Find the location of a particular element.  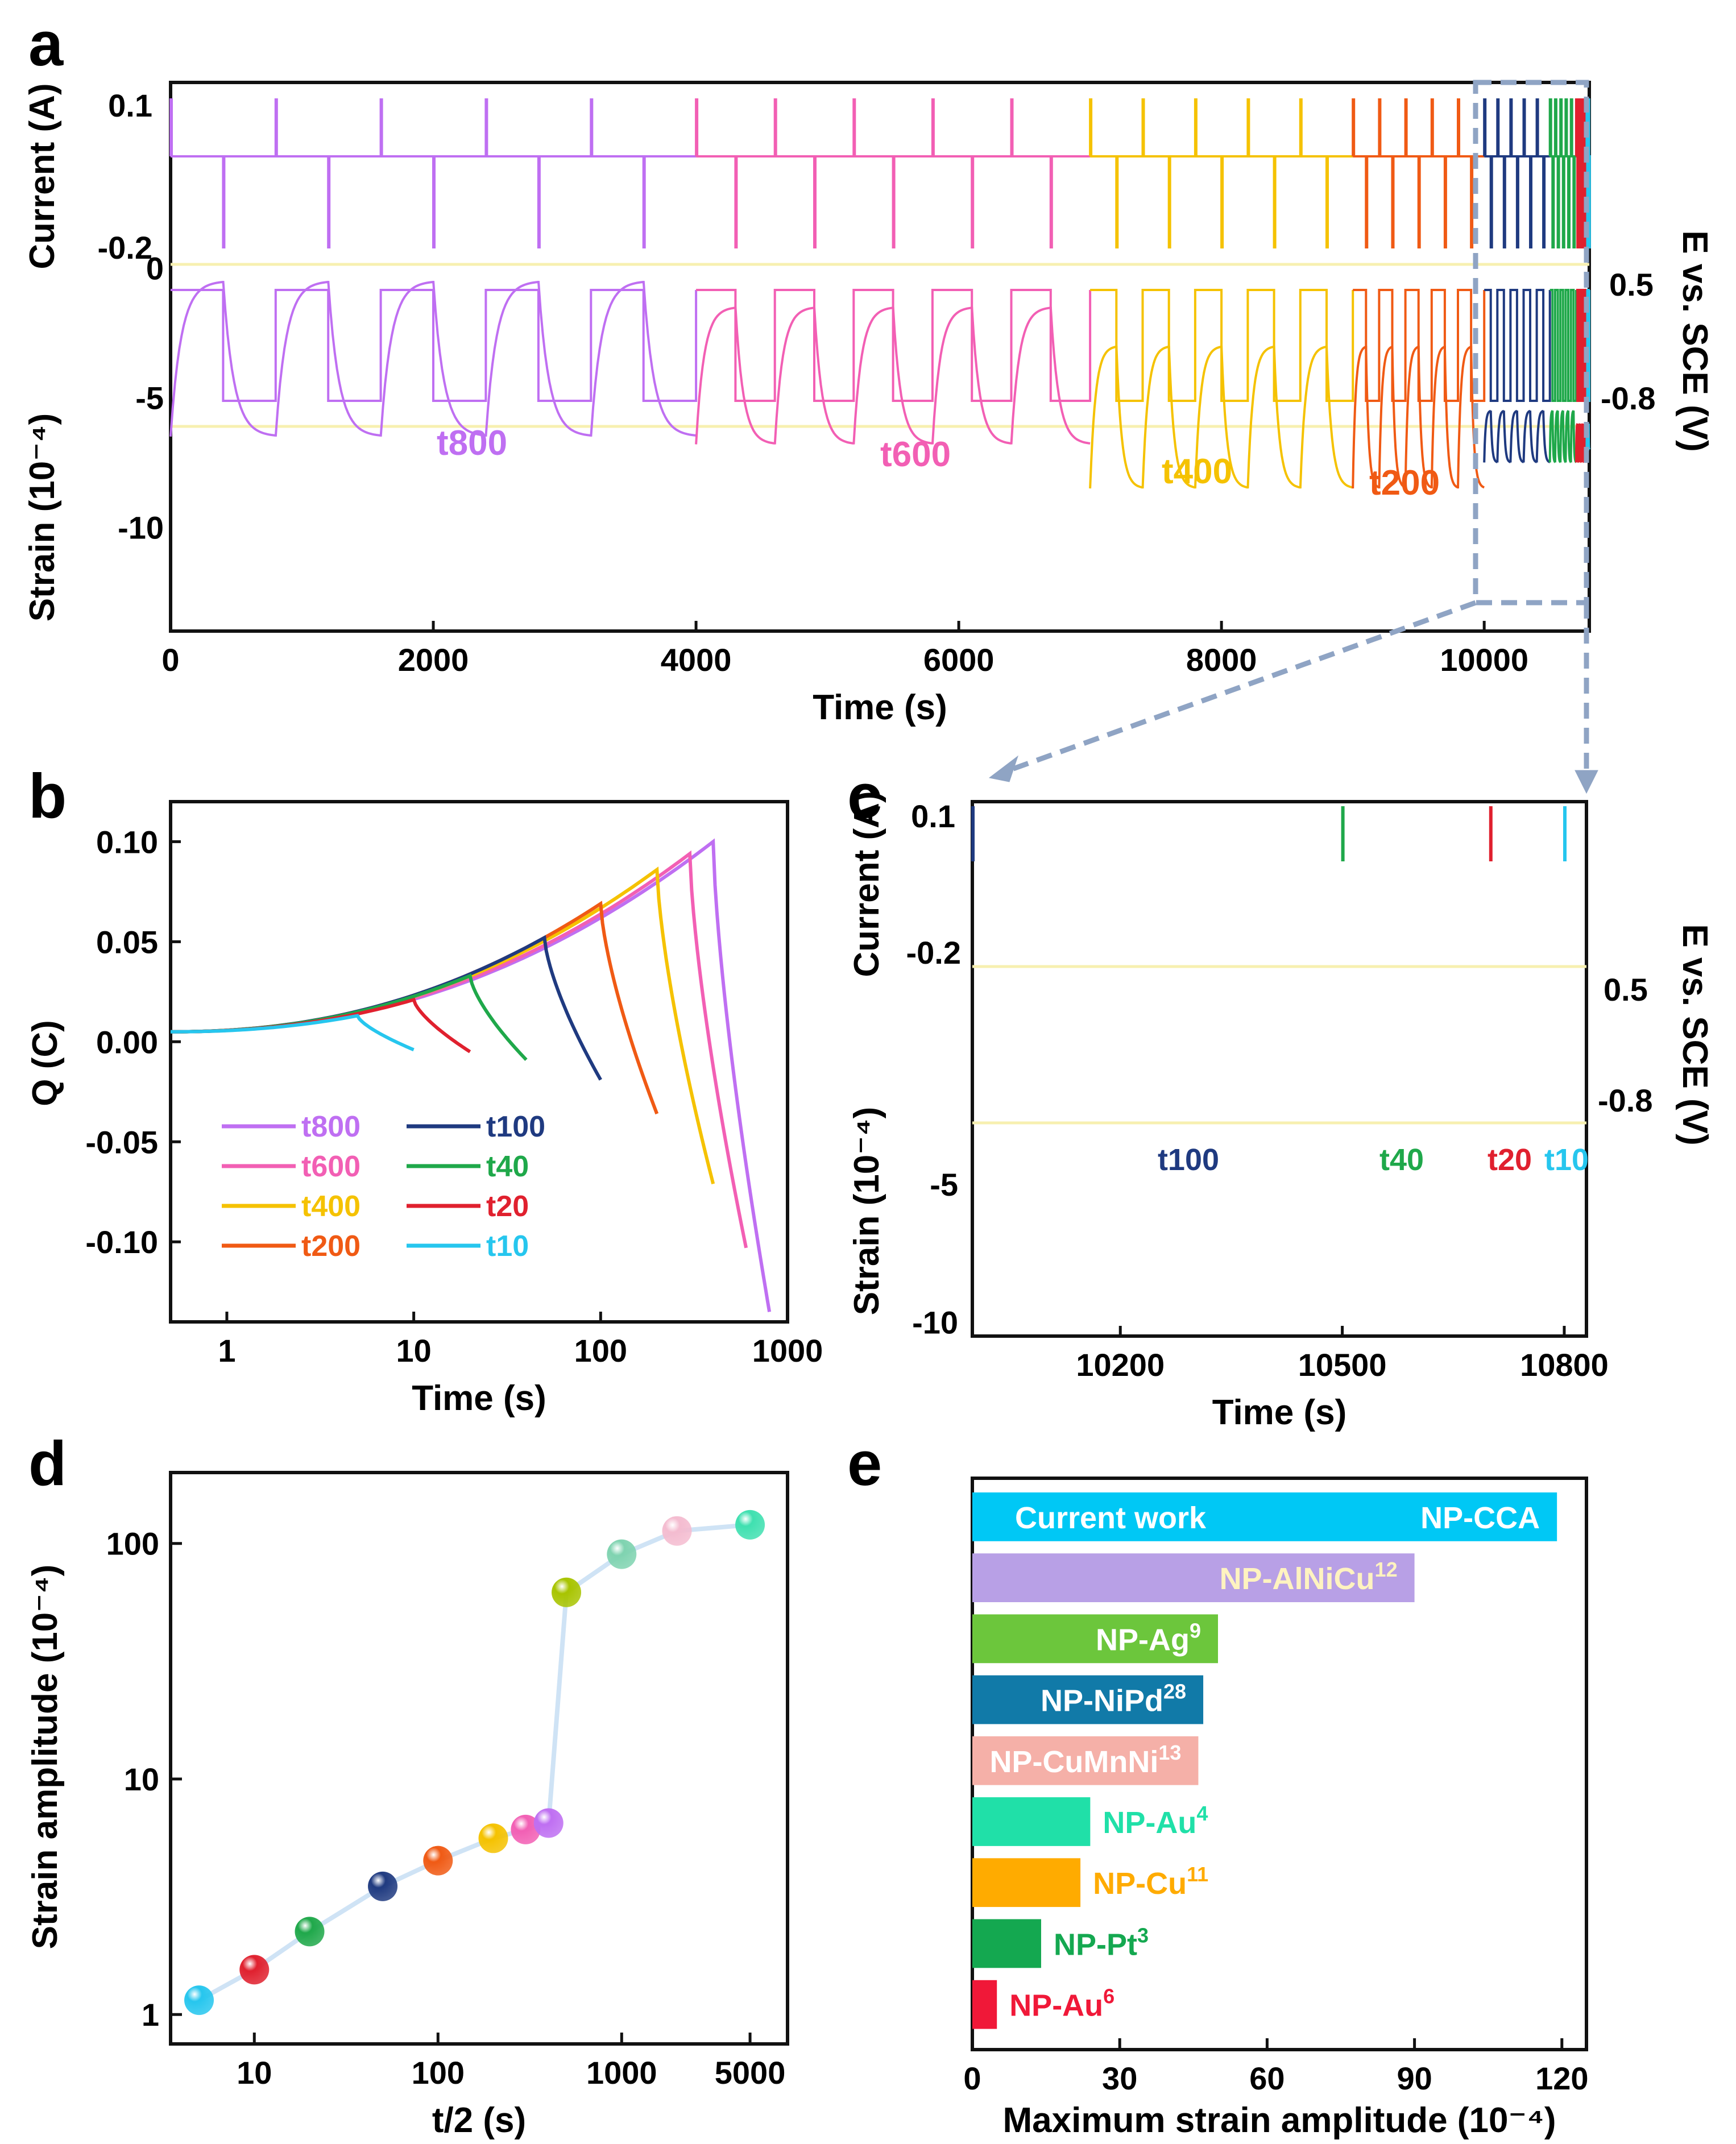

x-tick-label-c: 10200 is located at coordinates (1120, 1365).